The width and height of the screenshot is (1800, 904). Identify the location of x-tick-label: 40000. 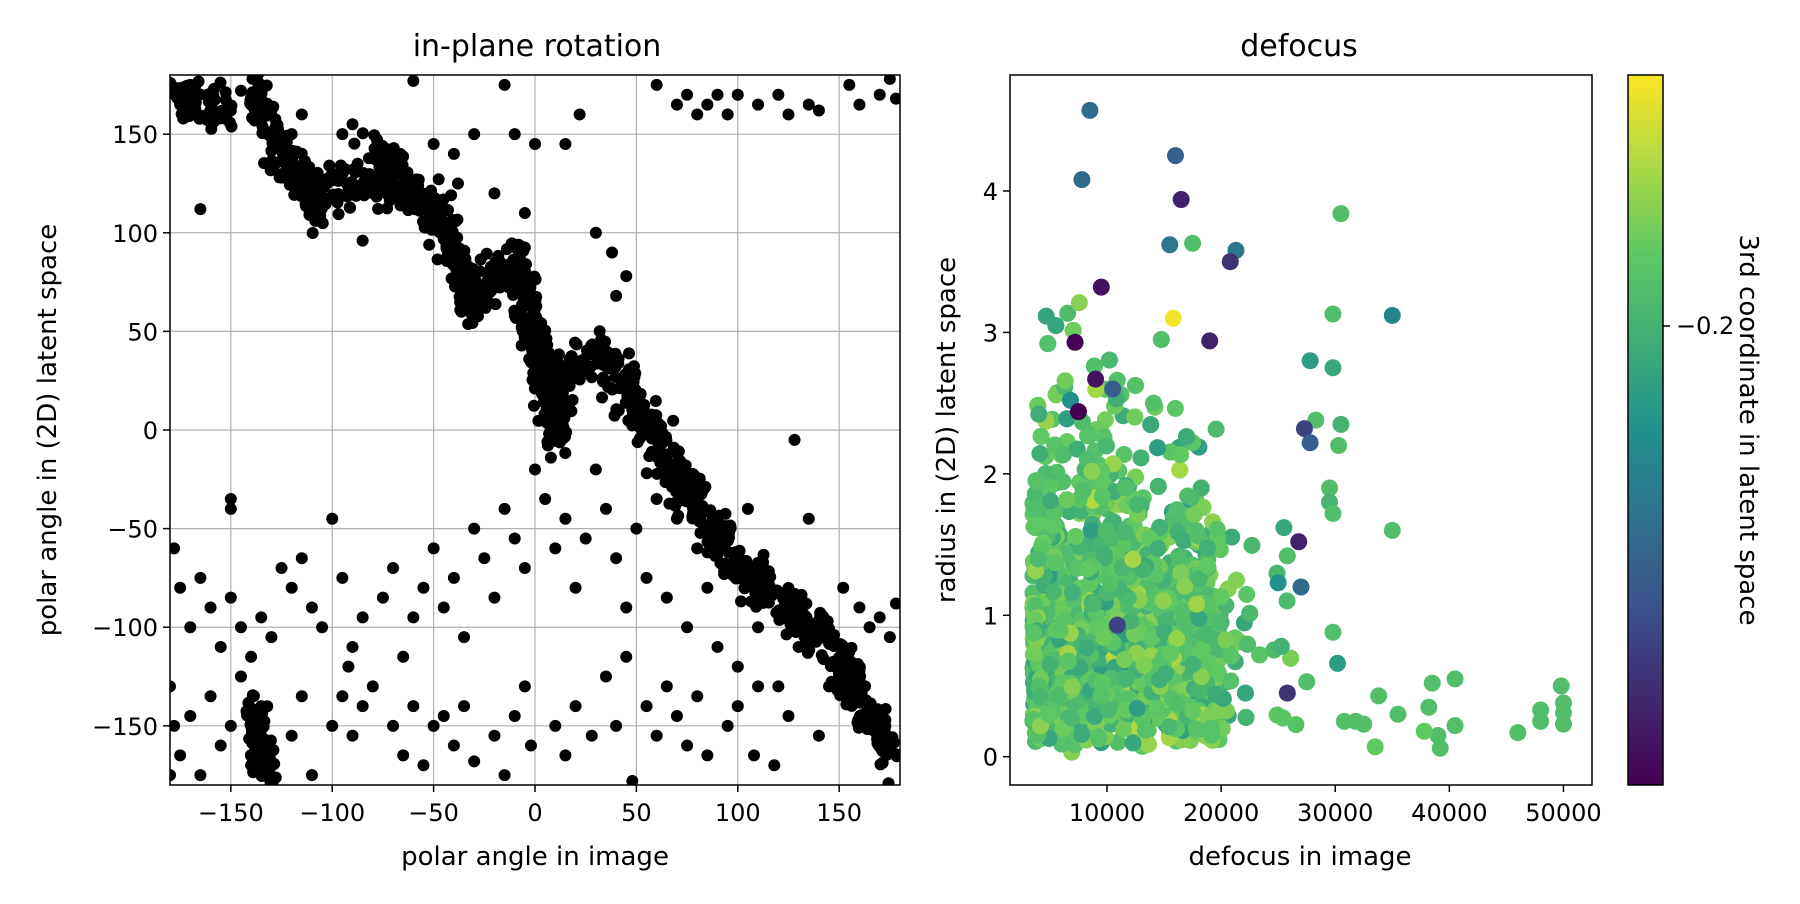
(1449, 813).